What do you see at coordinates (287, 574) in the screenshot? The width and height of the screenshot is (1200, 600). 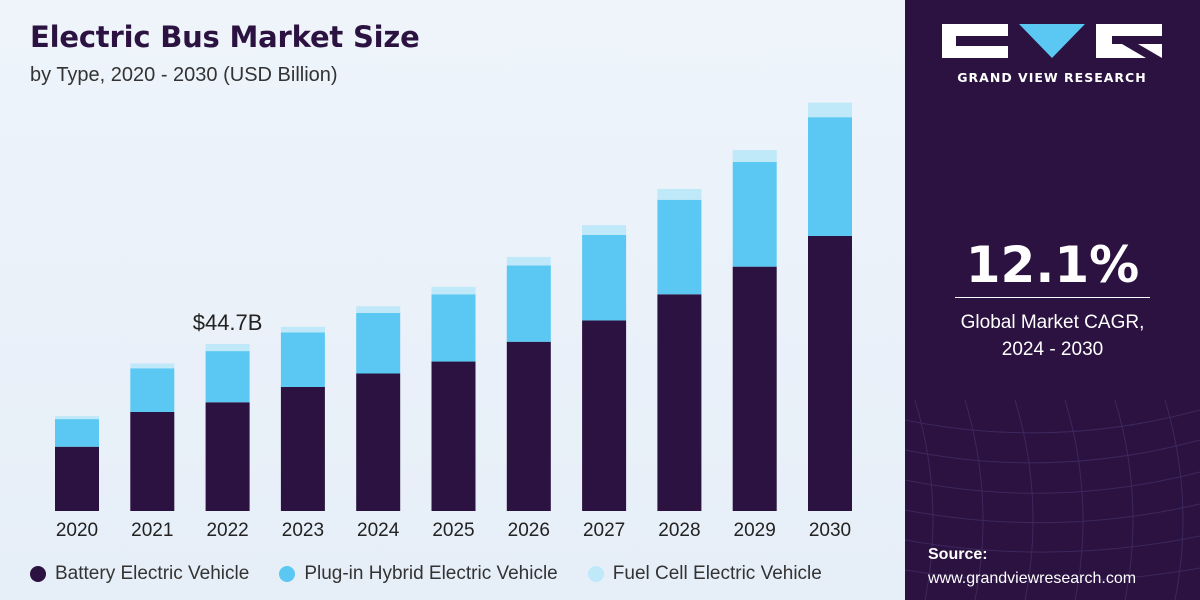 I see `legend-swatch-plugin-hybrid` at bounding box center [287, 574].